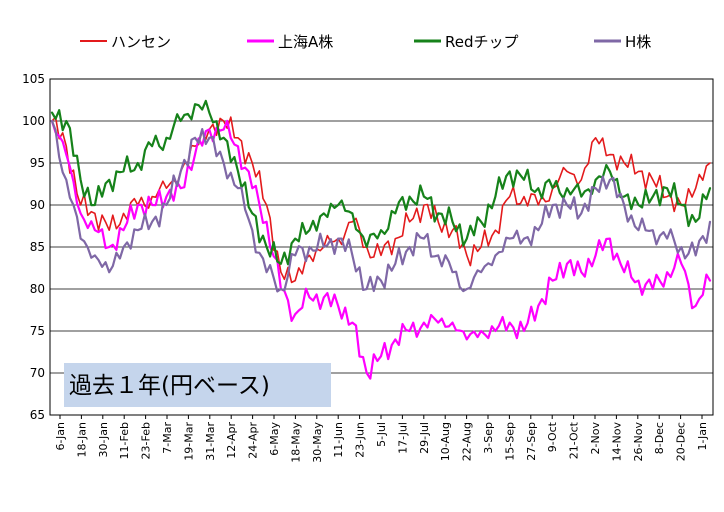 Image resolution: width=724 pixels, height=512 pixels. What do you see at coordinates (141, 42) in the screenshot?
I see `legend-label-hansen: ハンセン` at bounding box center [141, 42].